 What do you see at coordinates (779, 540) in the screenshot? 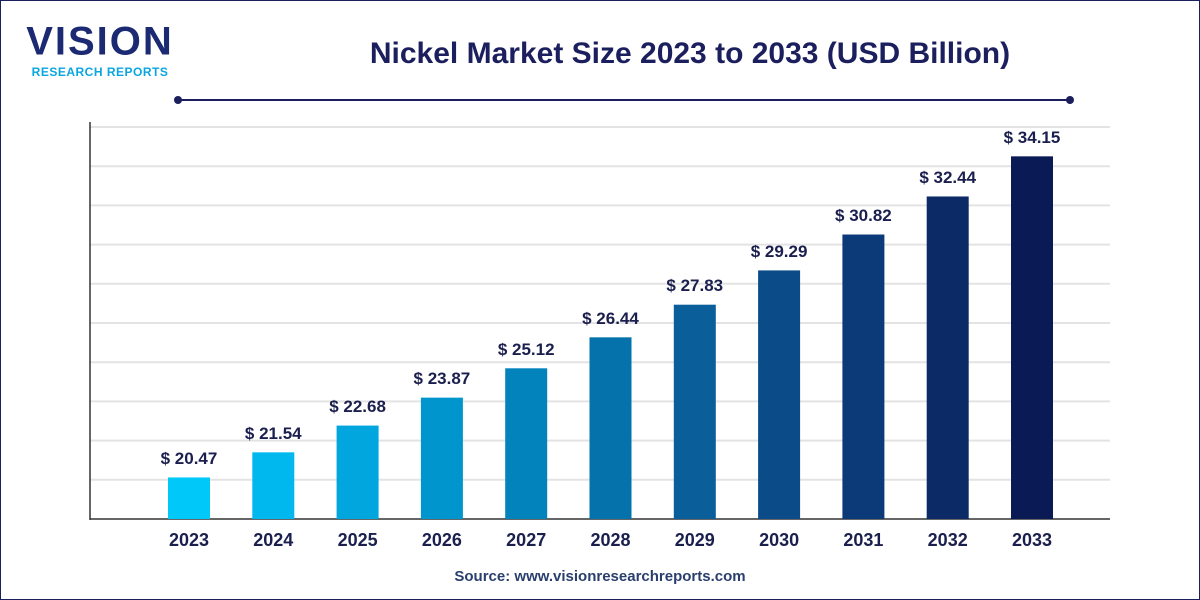
I see `x-tick-label: 2030` at bounding box center [779, 540].